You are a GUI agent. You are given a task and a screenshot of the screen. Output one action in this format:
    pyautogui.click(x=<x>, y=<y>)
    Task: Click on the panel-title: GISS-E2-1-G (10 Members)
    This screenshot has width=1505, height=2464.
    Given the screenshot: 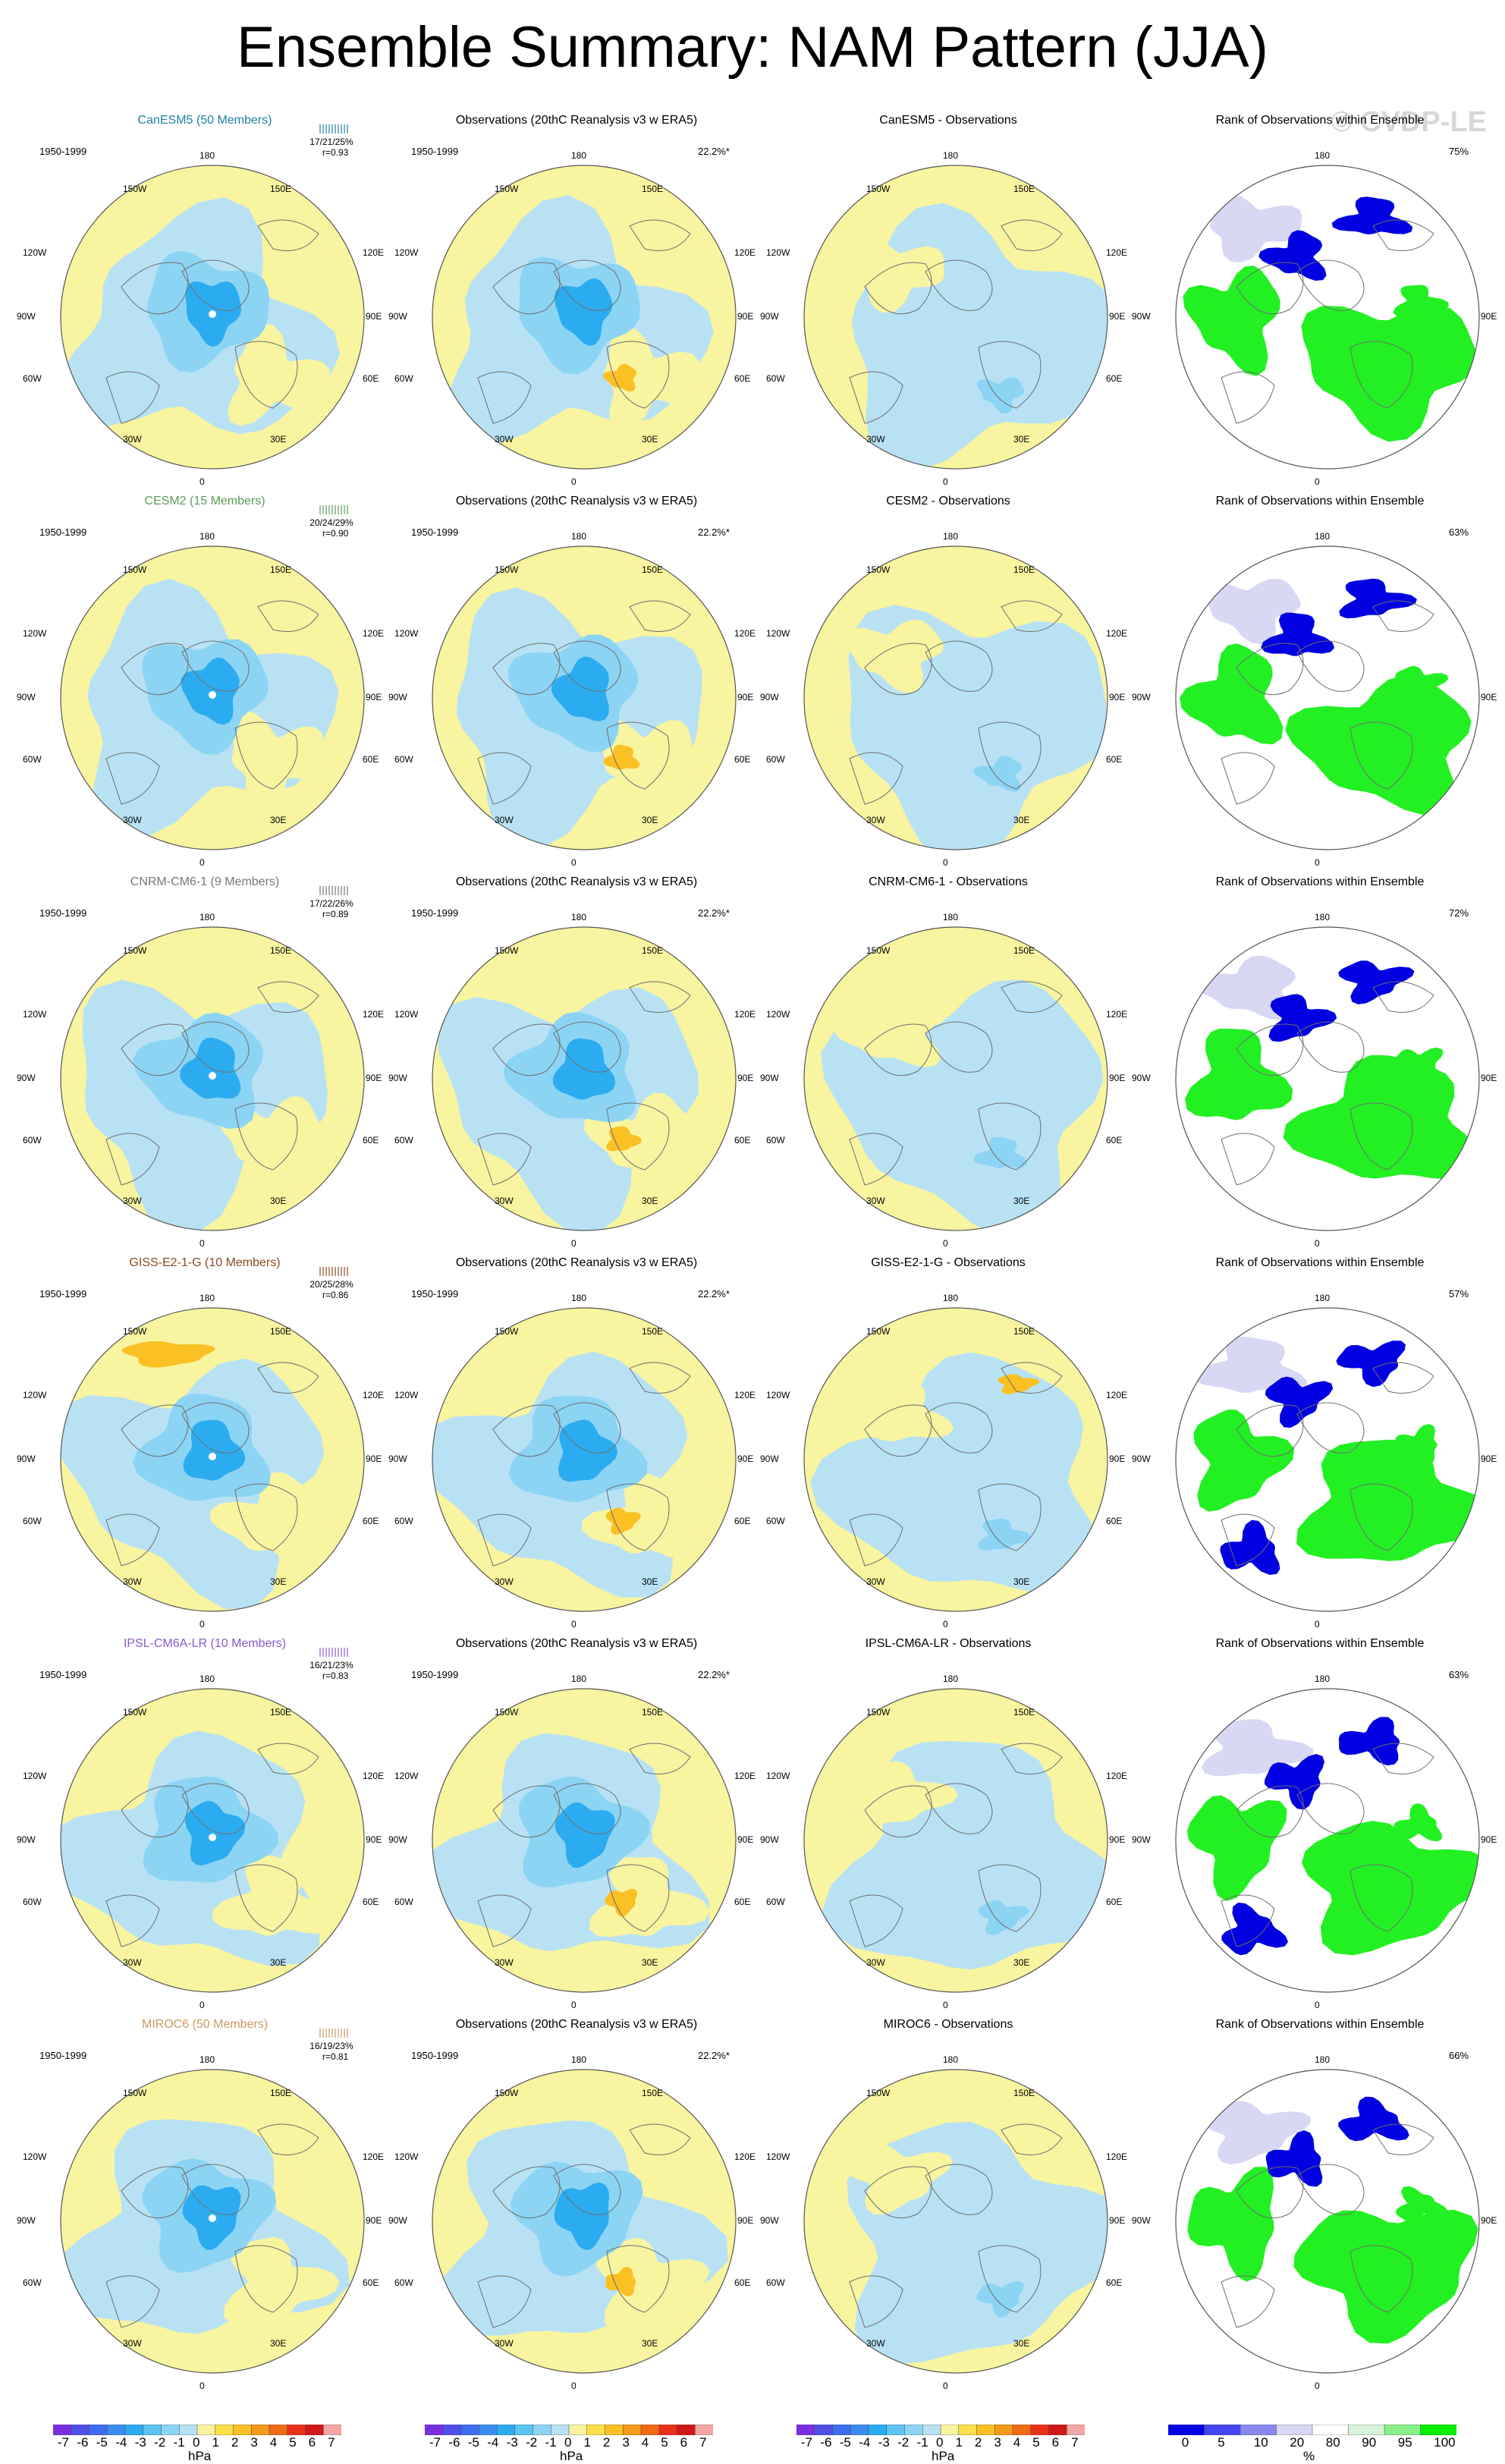 What is the action you would take?
    pyautogui.click(x=205, y=1262)
    